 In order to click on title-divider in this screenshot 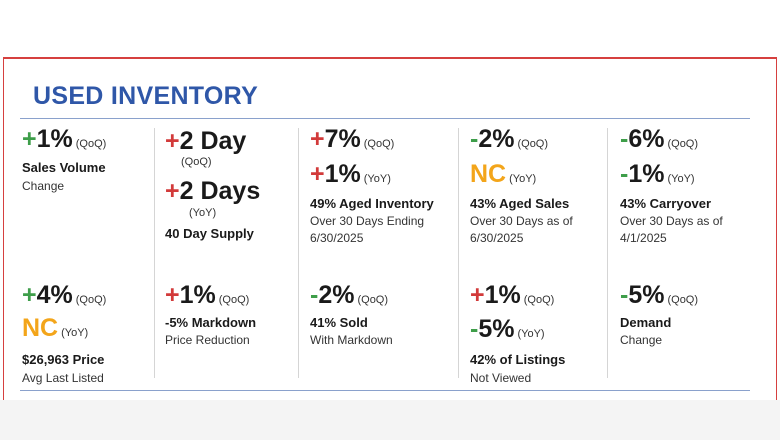, I will do `click(385, 118)`.